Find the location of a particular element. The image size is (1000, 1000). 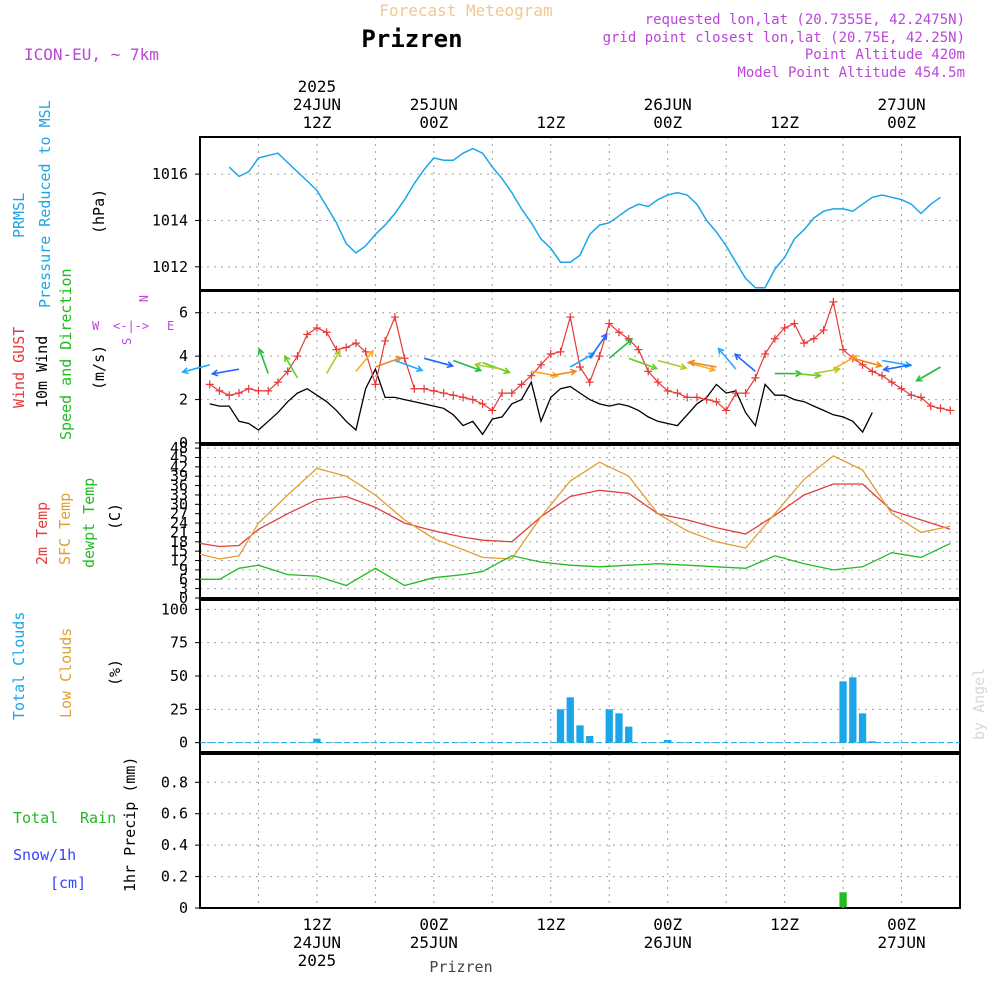

wind-ytick-label: 6 is located at coordinates (183, 313).